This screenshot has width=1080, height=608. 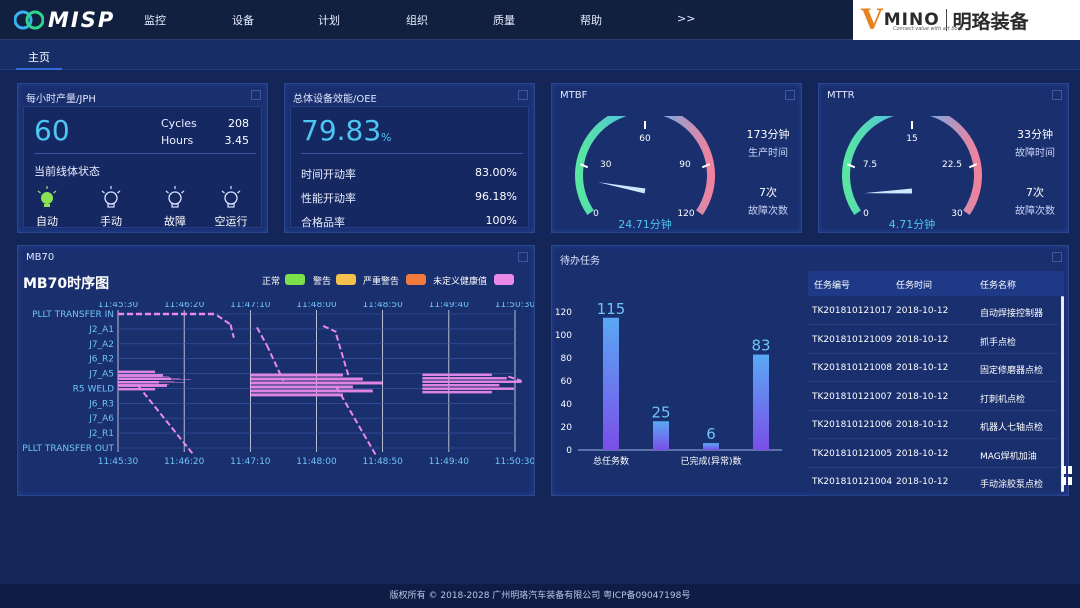 I want to click on tab-home: 主页, so click(x=39, y=55).